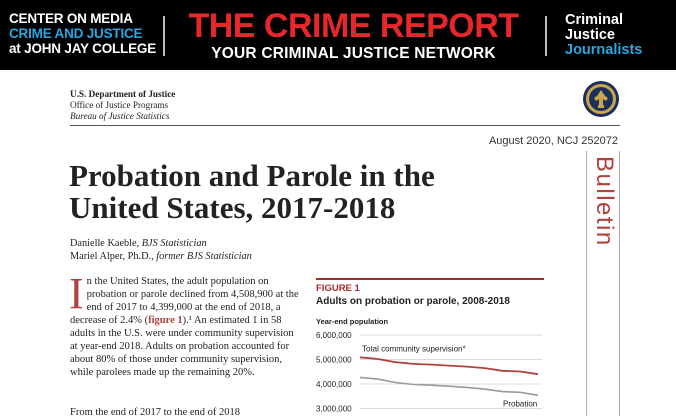  I want to click on header-rule, so click(345, 125).